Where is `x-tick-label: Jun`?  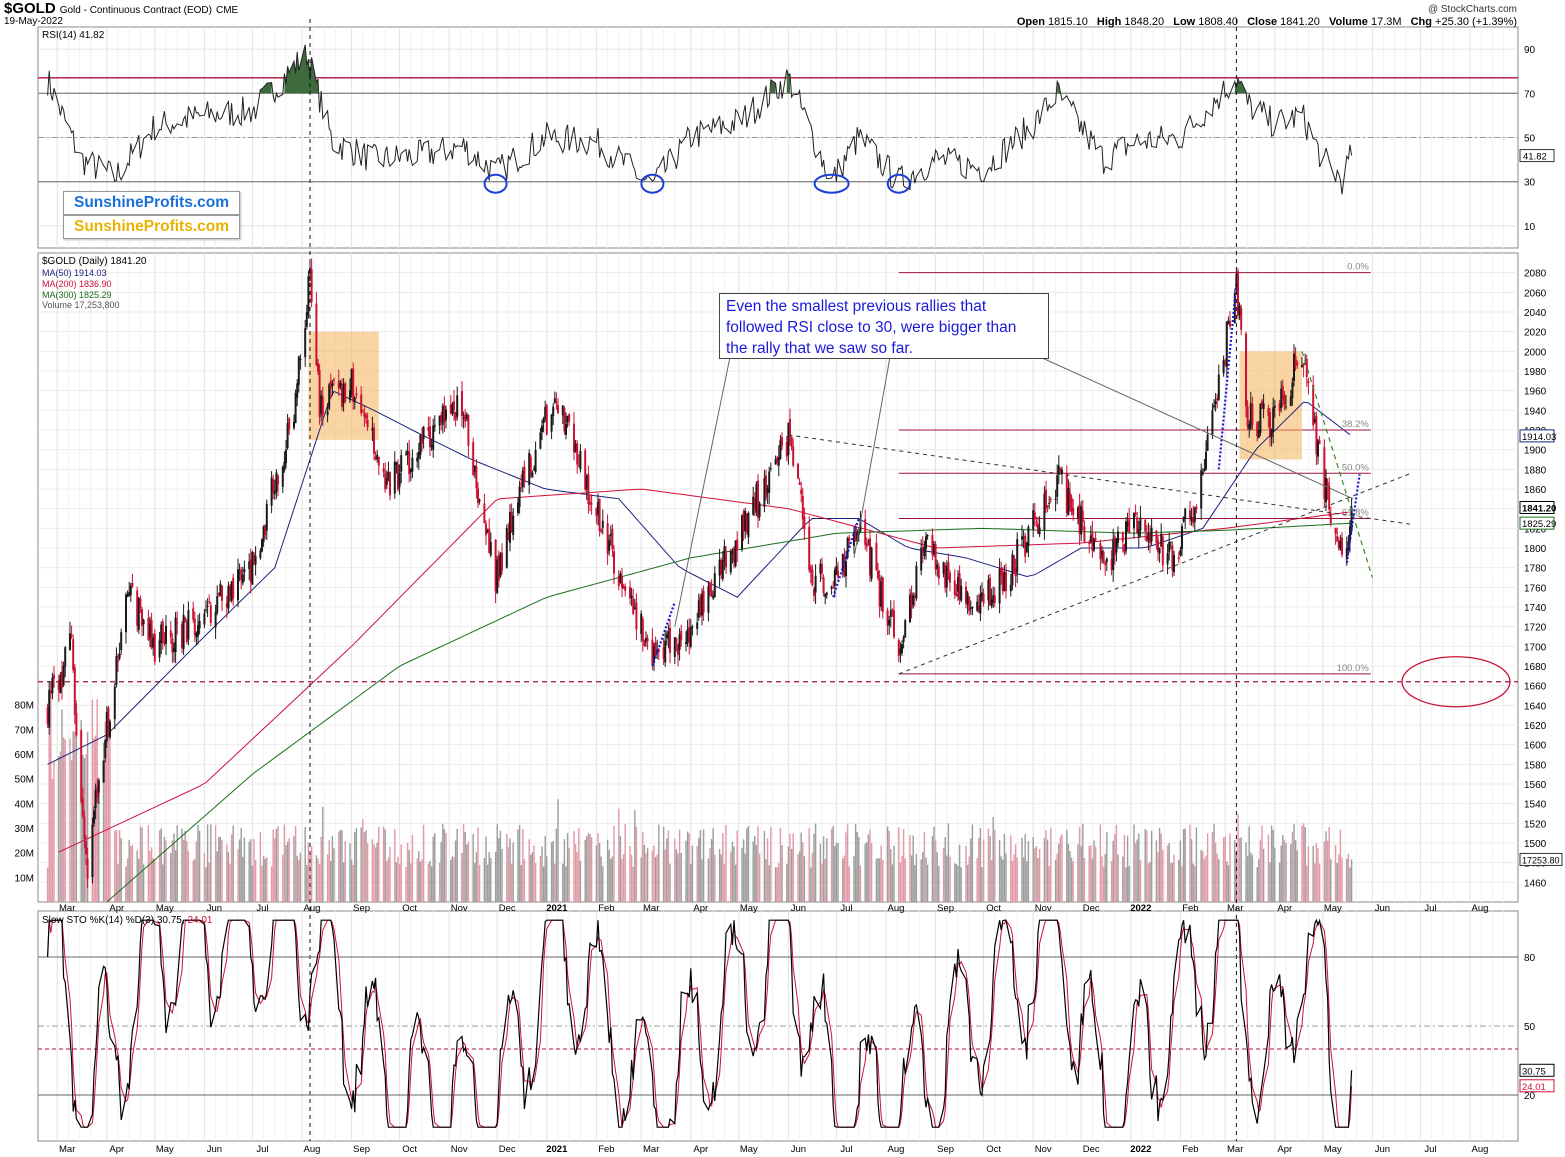 x-tick-label: Jun is located at coordinates (1382, 908).